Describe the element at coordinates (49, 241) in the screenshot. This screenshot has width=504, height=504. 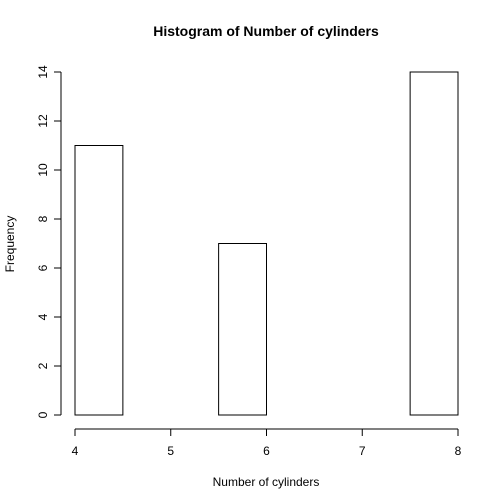
I see `y-axis: 0 2 4 6 8 10 12 14` at that location.